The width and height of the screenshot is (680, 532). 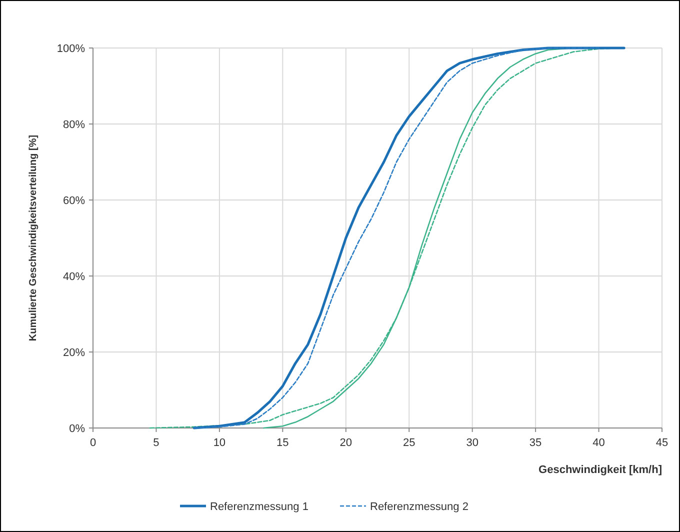 What do you see at coordinates (409, 443) in the screenshot?
I see `x-tick-label: 25` at bounding box center [409, 443].